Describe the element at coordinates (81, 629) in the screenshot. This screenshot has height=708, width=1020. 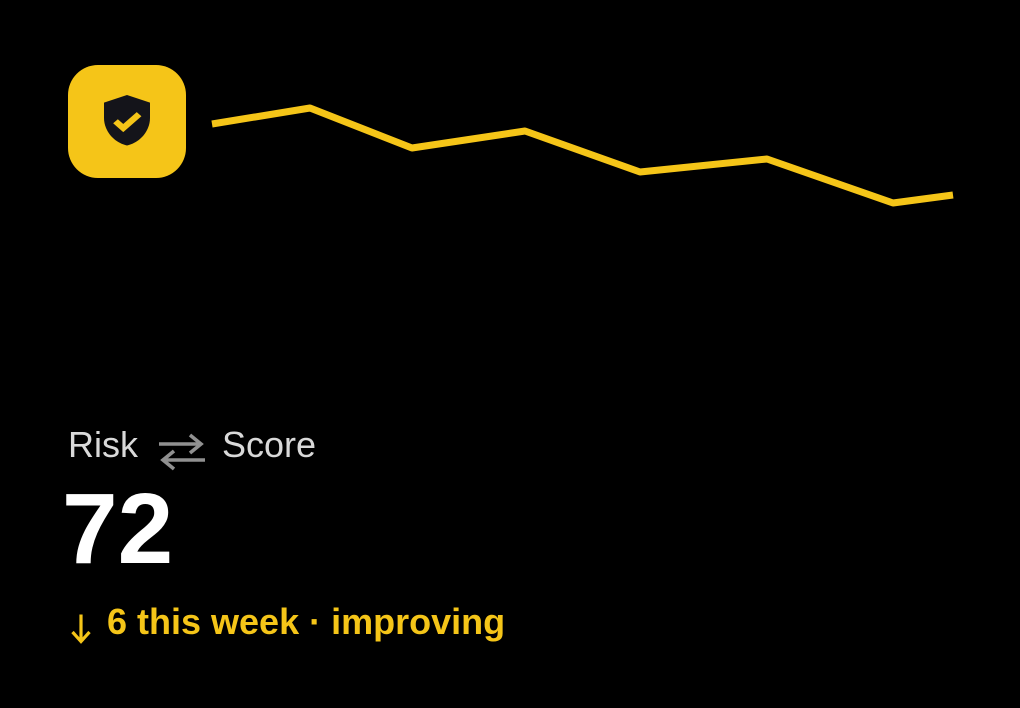
I see `down-arrow-icon` at that location.